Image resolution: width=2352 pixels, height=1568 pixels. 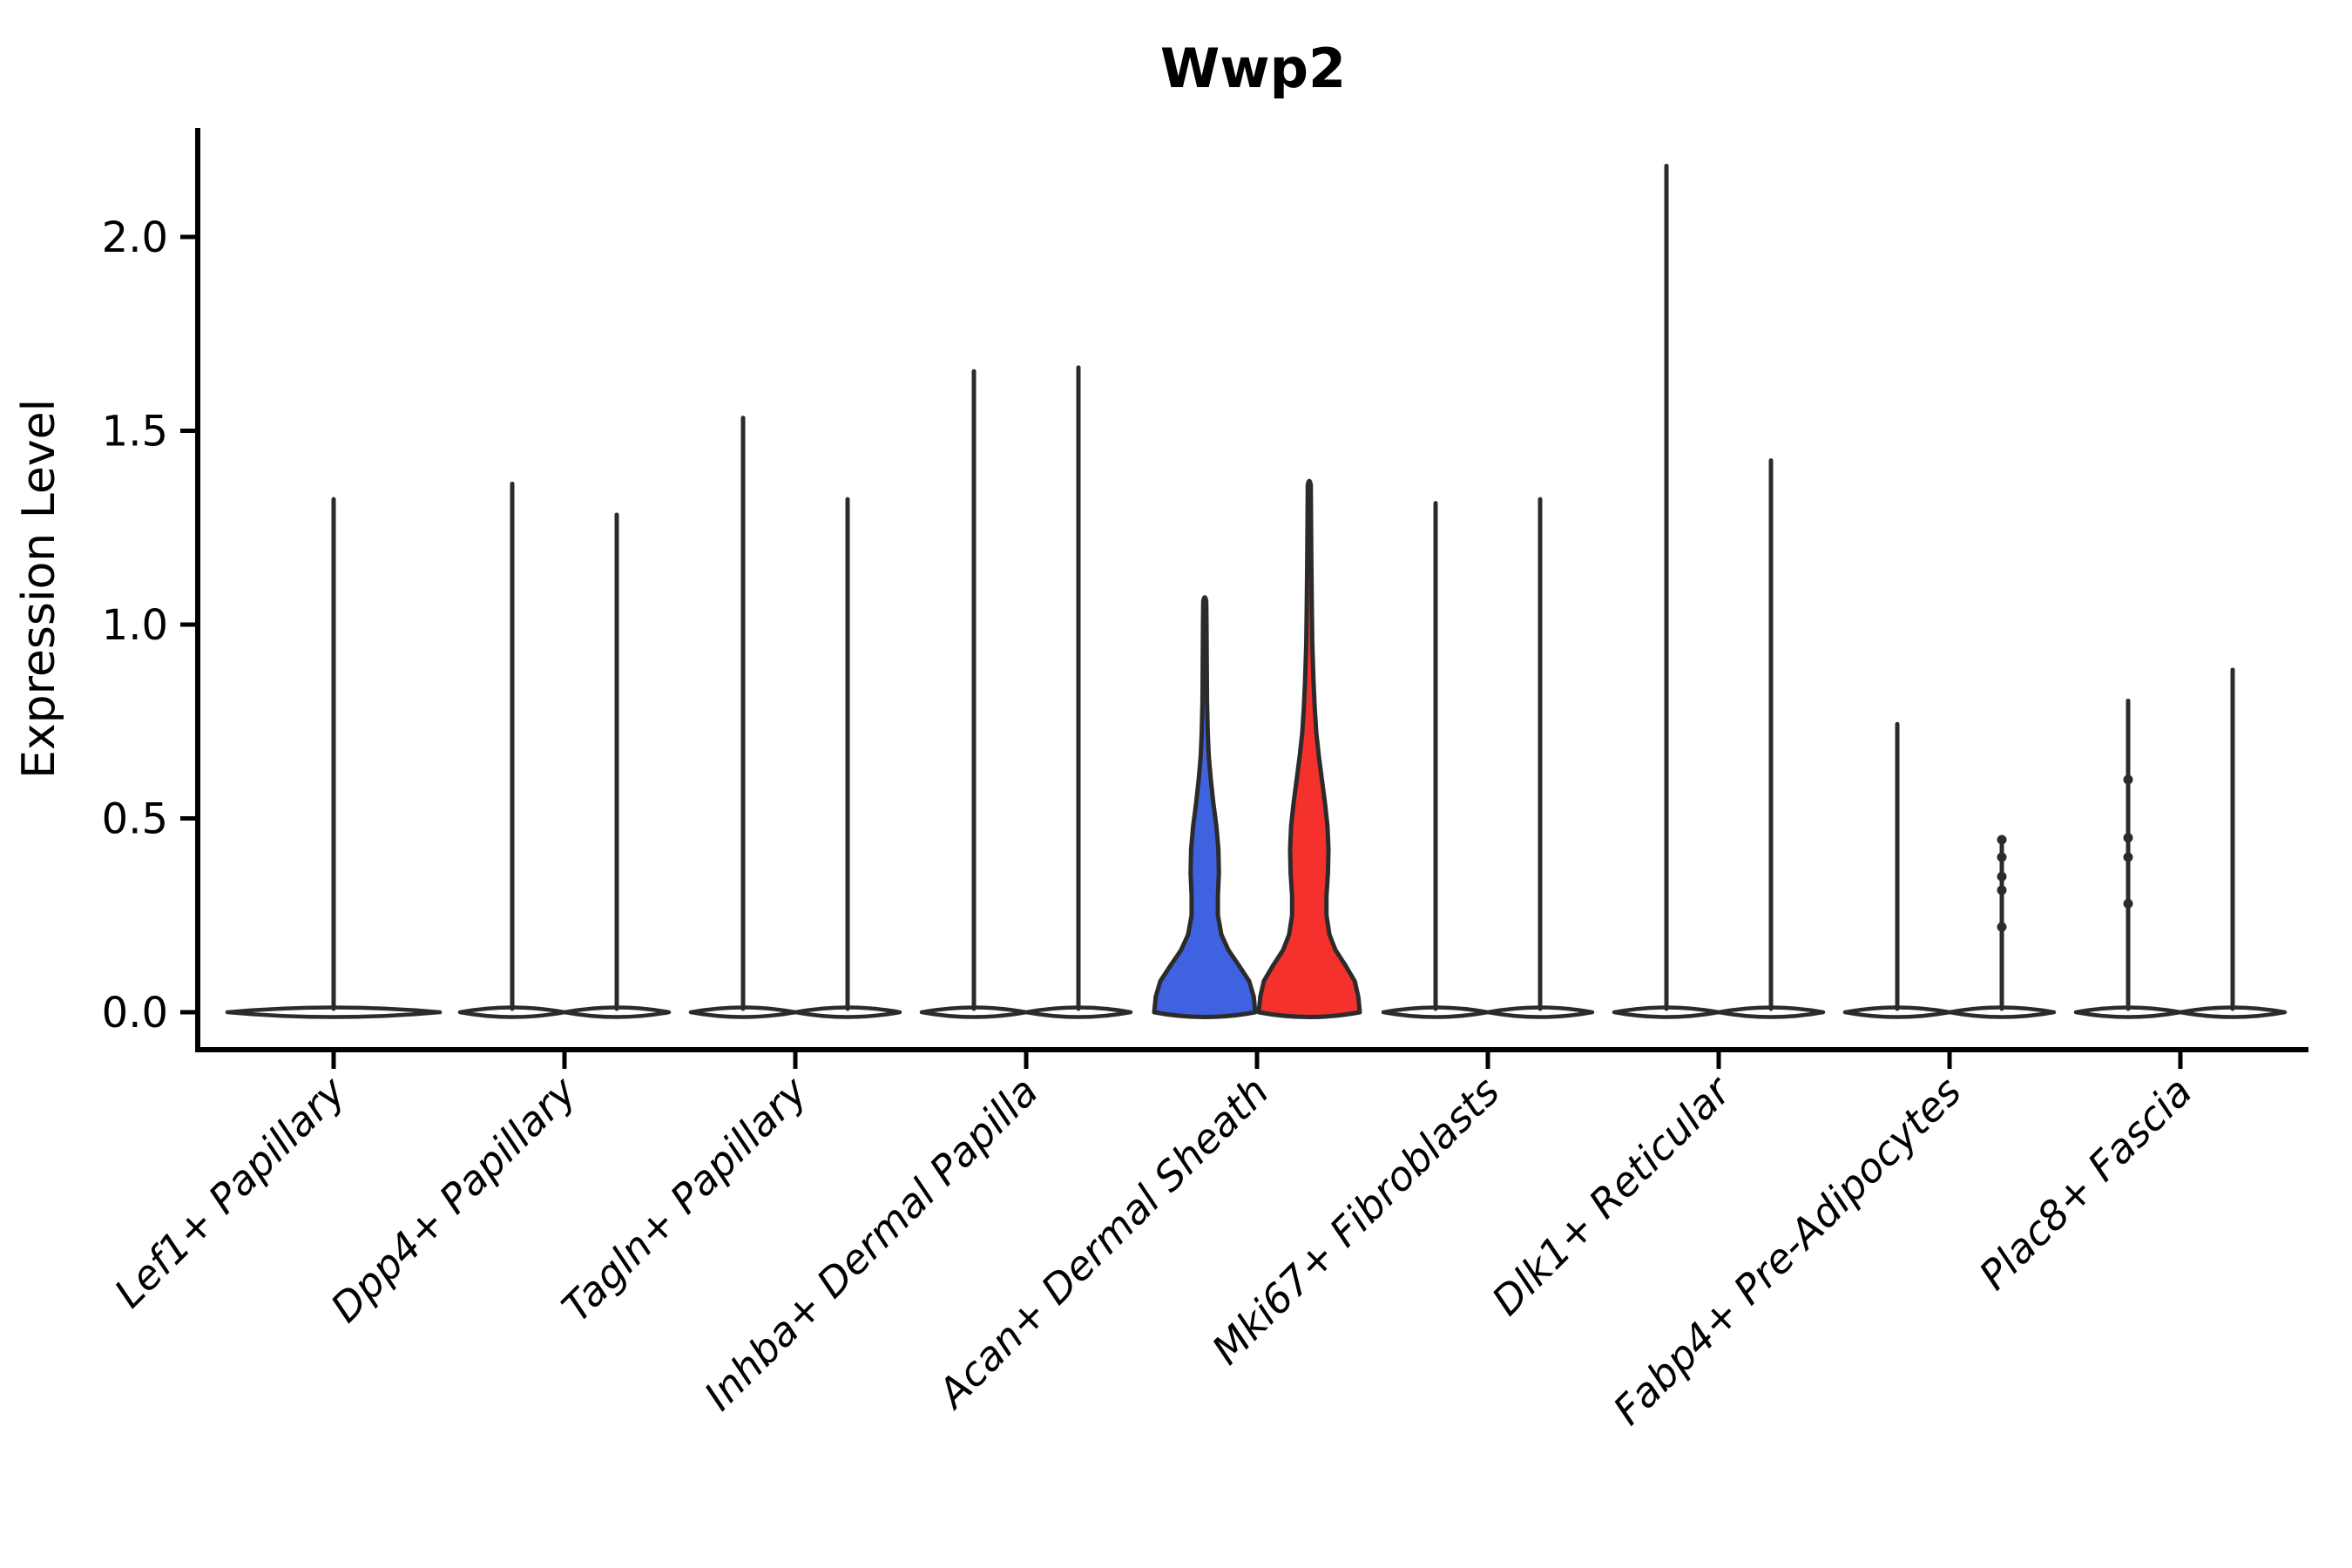 What do you see at coordinates (334, 1012) in the screenshot?
I see `violin-1-center-base` at bounding box center [334, 1012].